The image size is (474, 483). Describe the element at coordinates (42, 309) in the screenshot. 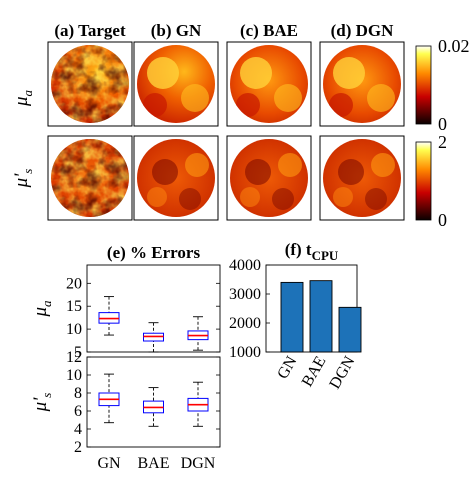

I see `boxplot-ylabel: μa` at that location.